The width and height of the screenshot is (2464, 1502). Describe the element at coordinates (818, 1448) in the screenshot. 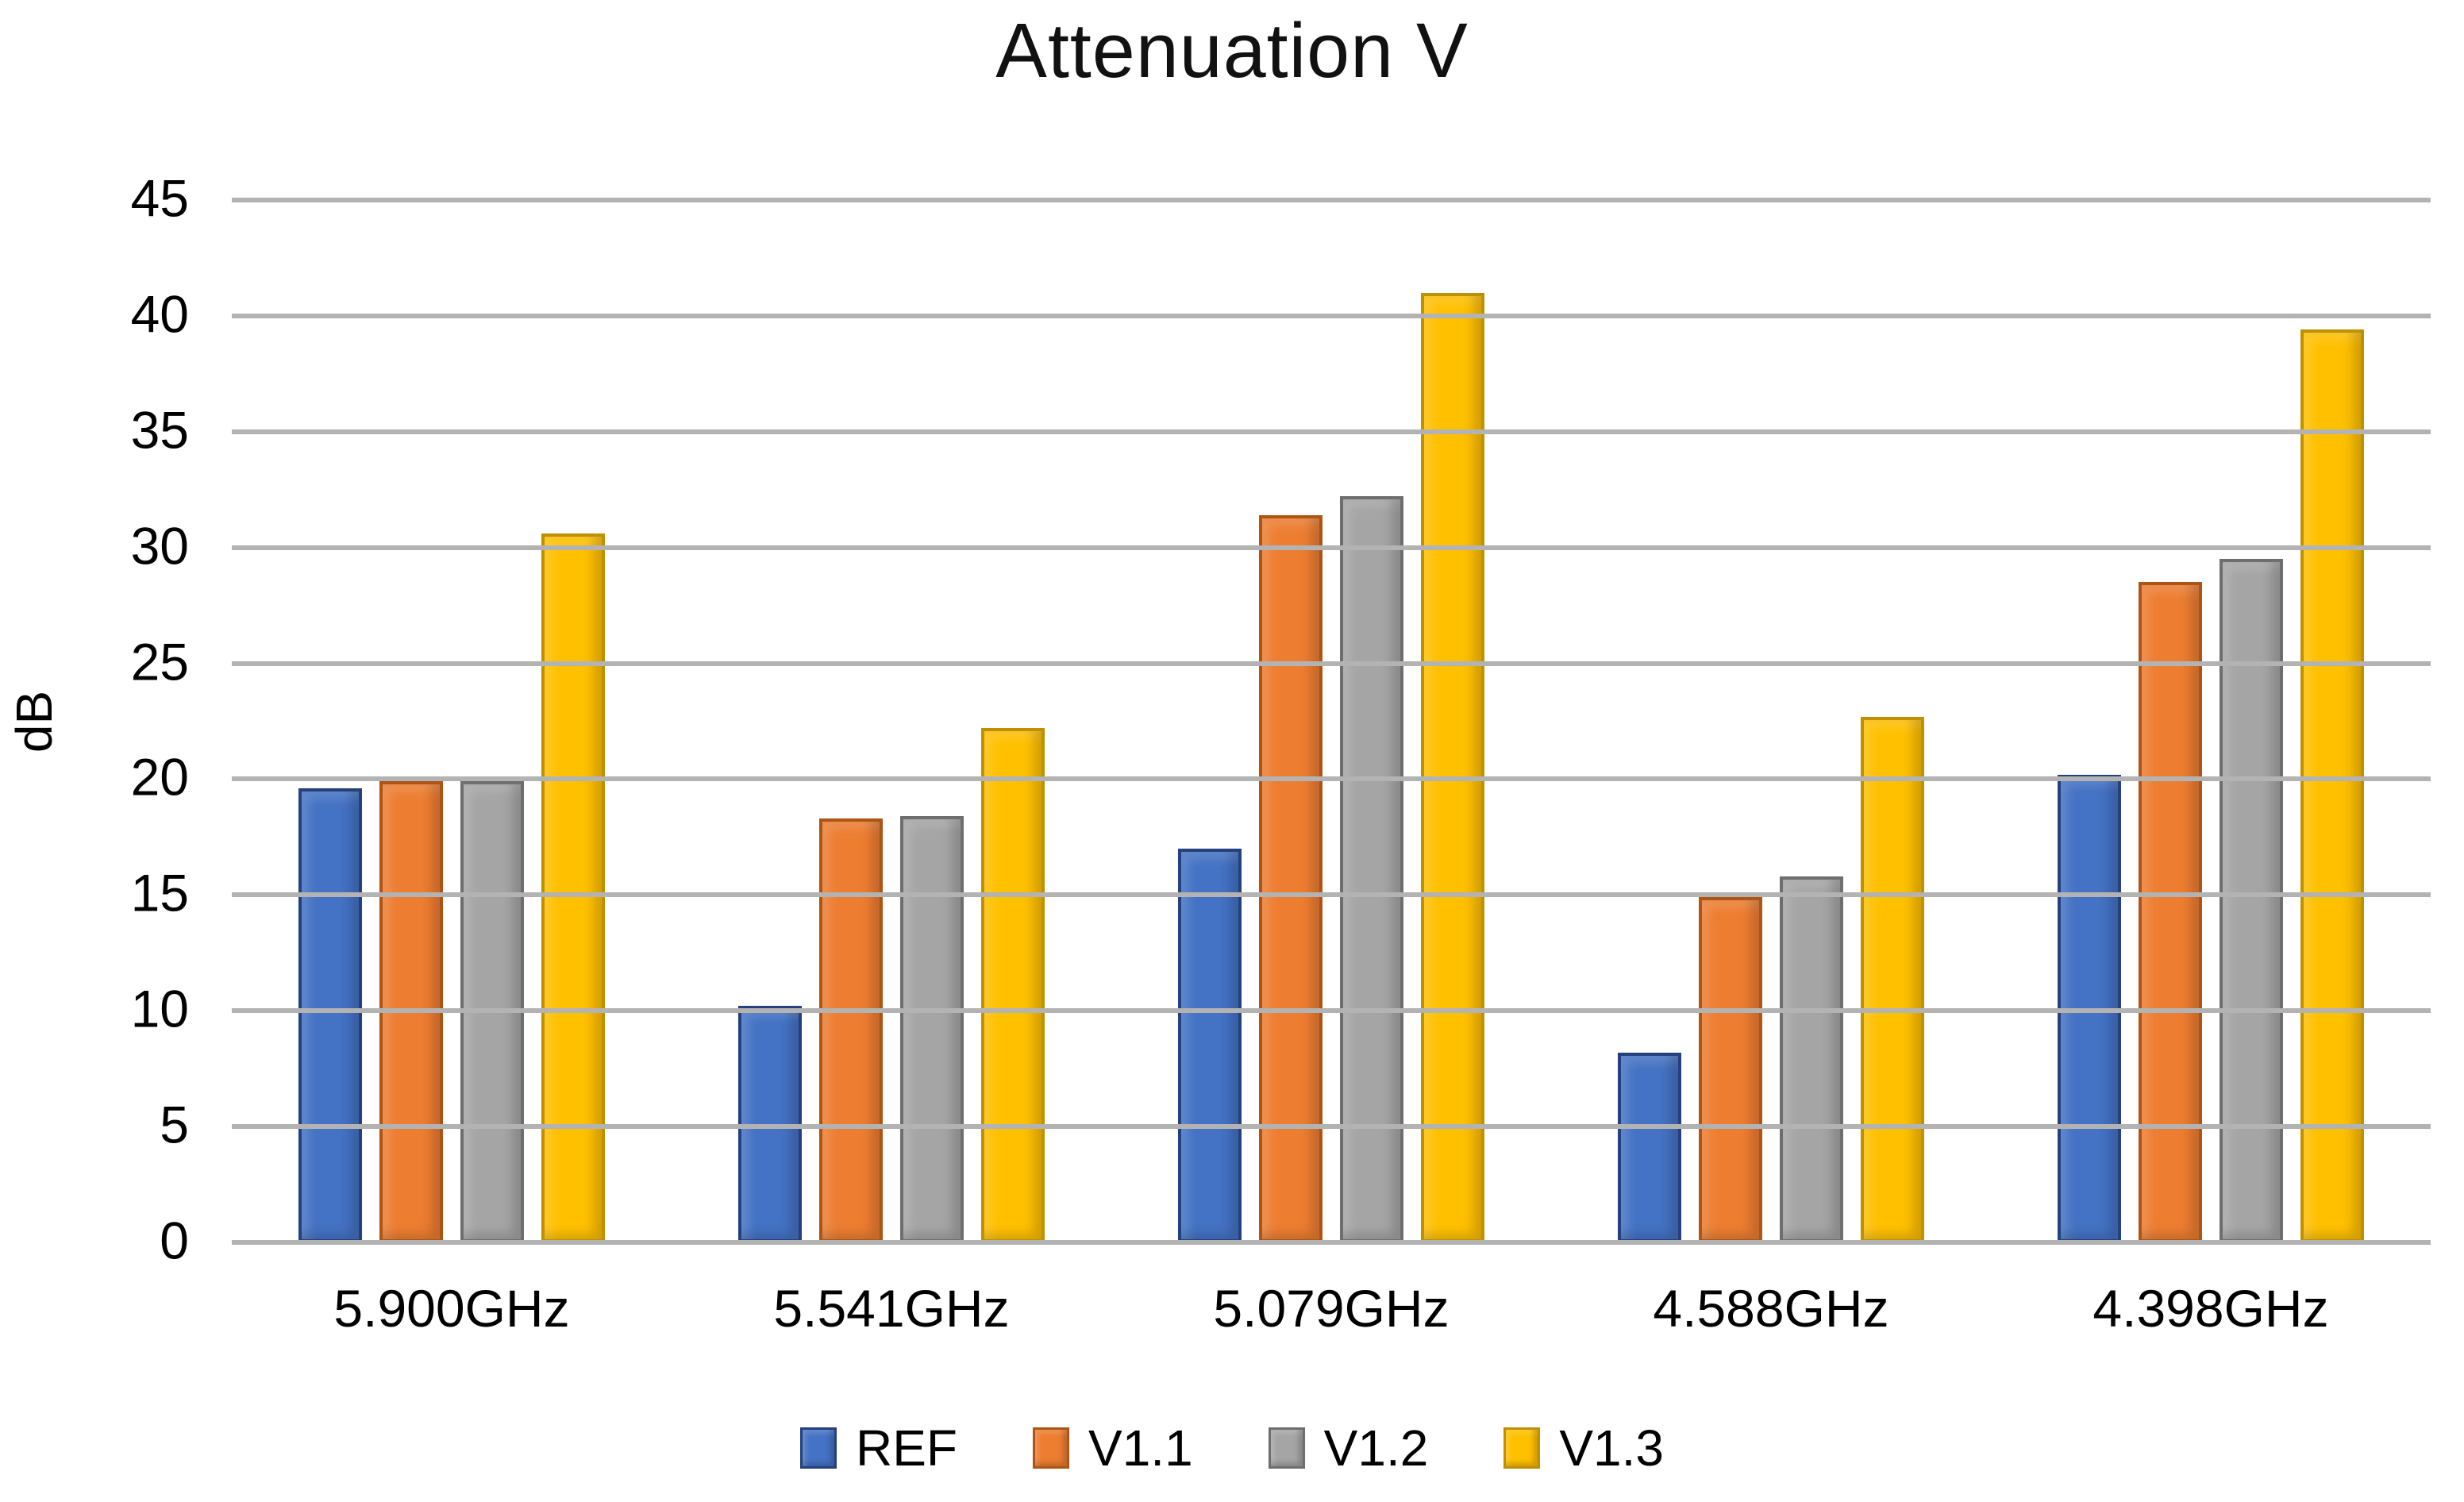

I see `legend-swatch-REF` at that location.